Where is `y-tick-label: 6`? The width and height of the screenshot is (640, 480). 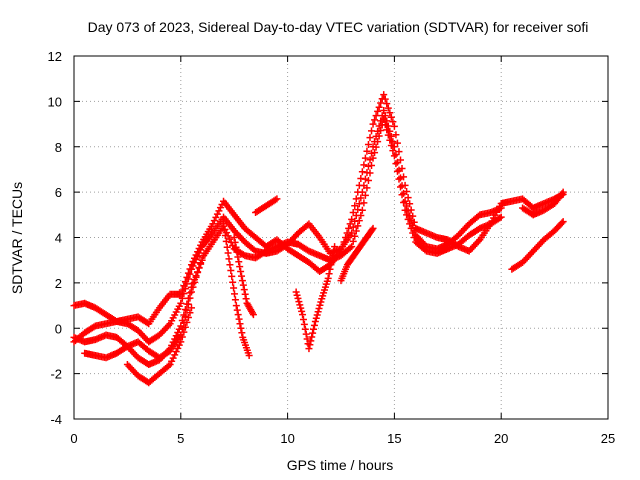 y-tick-label: 6 is located at coordinates (58, 192).